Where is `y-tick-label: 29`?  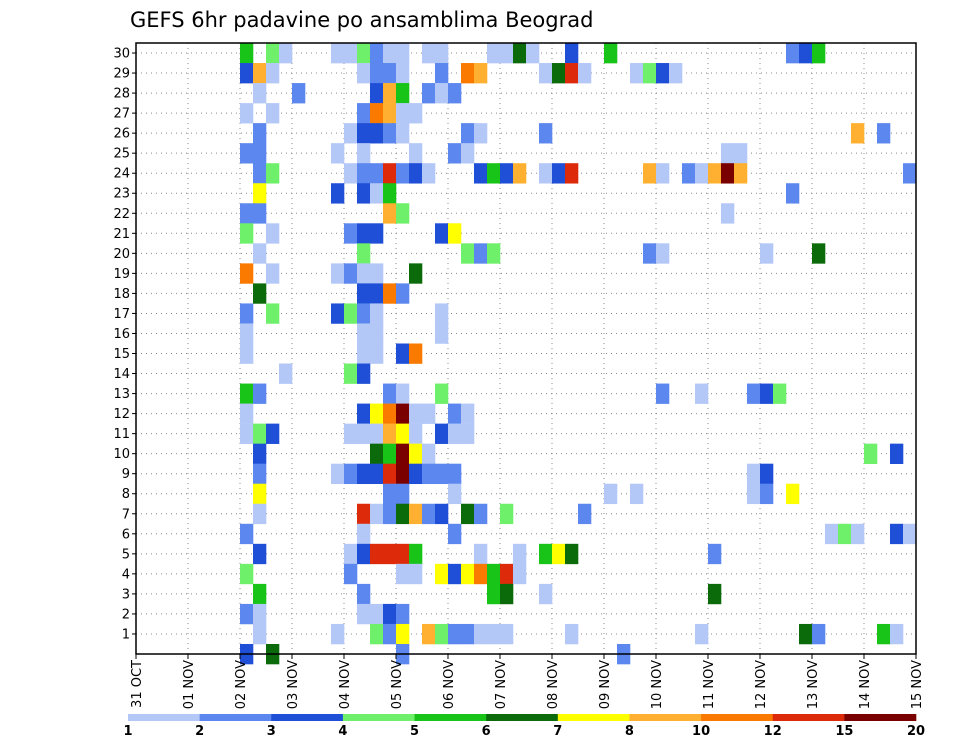
y-tick-label: 29 is located at coordinates (121, 74).